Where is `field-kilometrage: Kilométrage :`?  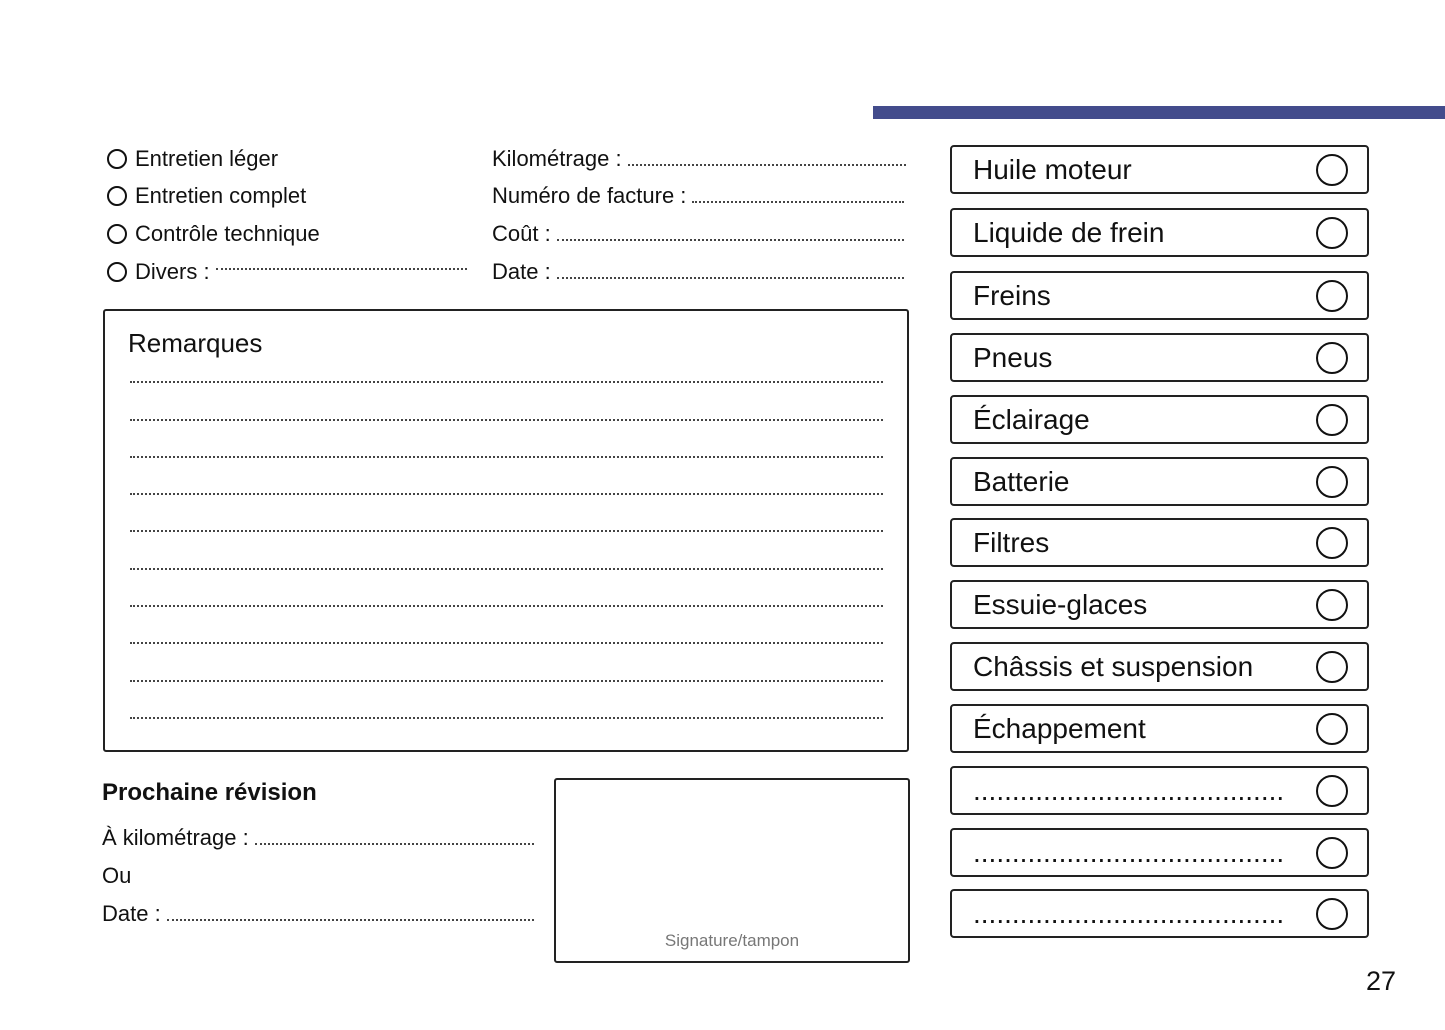
field-kilometrage: Kilométrage : is located at coordinates (699, 159).